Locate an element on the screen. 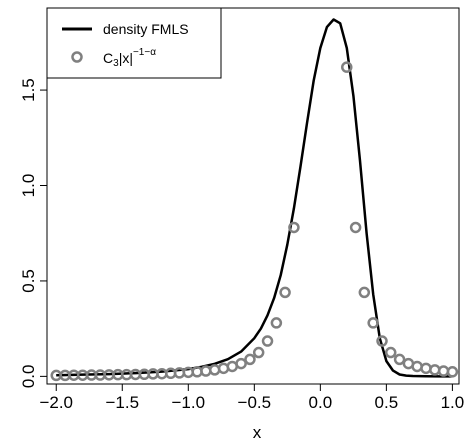 This screenshot has width=467, height=443. legend-label-power-law: C3|x|−1−α is located at coordinates (129, 58).